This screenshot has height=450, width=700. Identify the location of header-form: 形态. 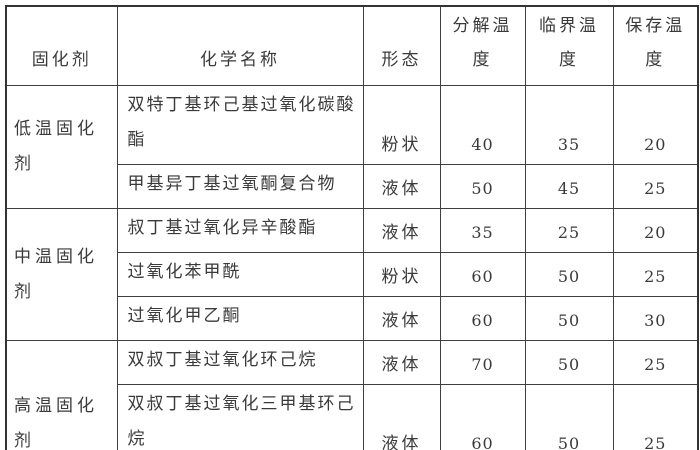
(401, 45).